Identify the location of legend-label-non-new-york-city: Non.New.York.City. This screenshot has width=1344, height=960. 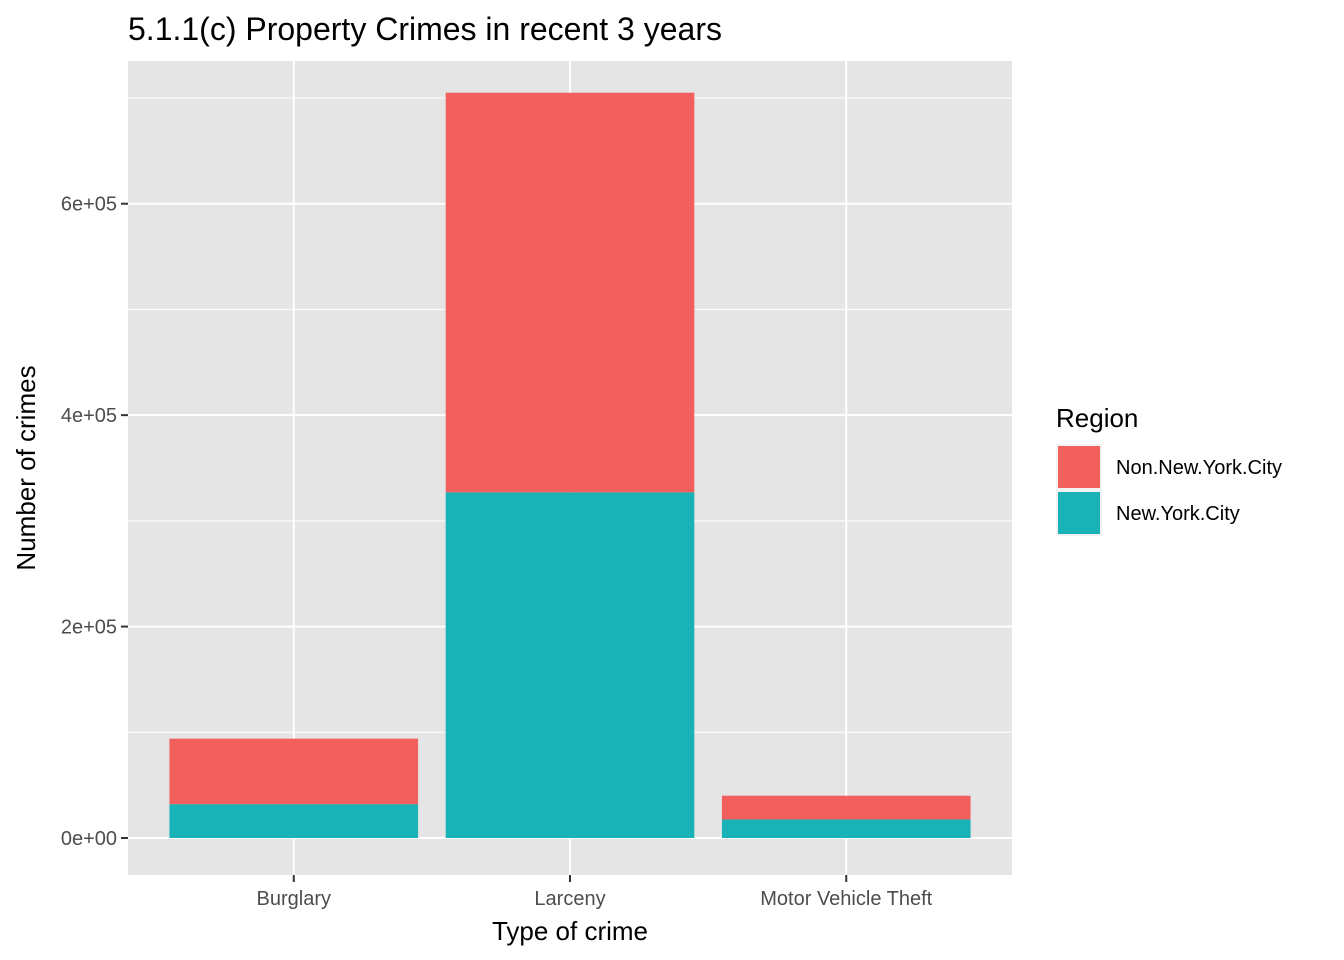
(1199, 468).